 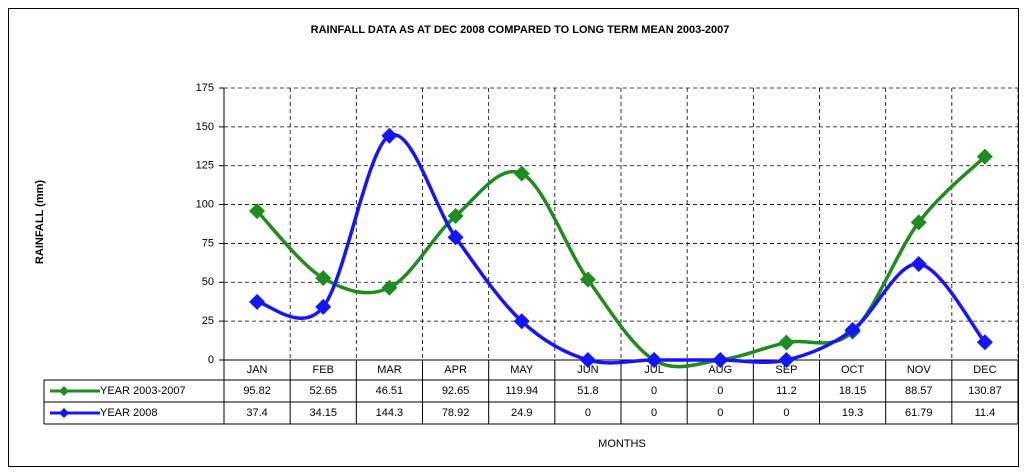 What do you see at coordinates (919, 413) in the screenshot?
I see `table-value: 61.79` at bounding box center [919, 413].